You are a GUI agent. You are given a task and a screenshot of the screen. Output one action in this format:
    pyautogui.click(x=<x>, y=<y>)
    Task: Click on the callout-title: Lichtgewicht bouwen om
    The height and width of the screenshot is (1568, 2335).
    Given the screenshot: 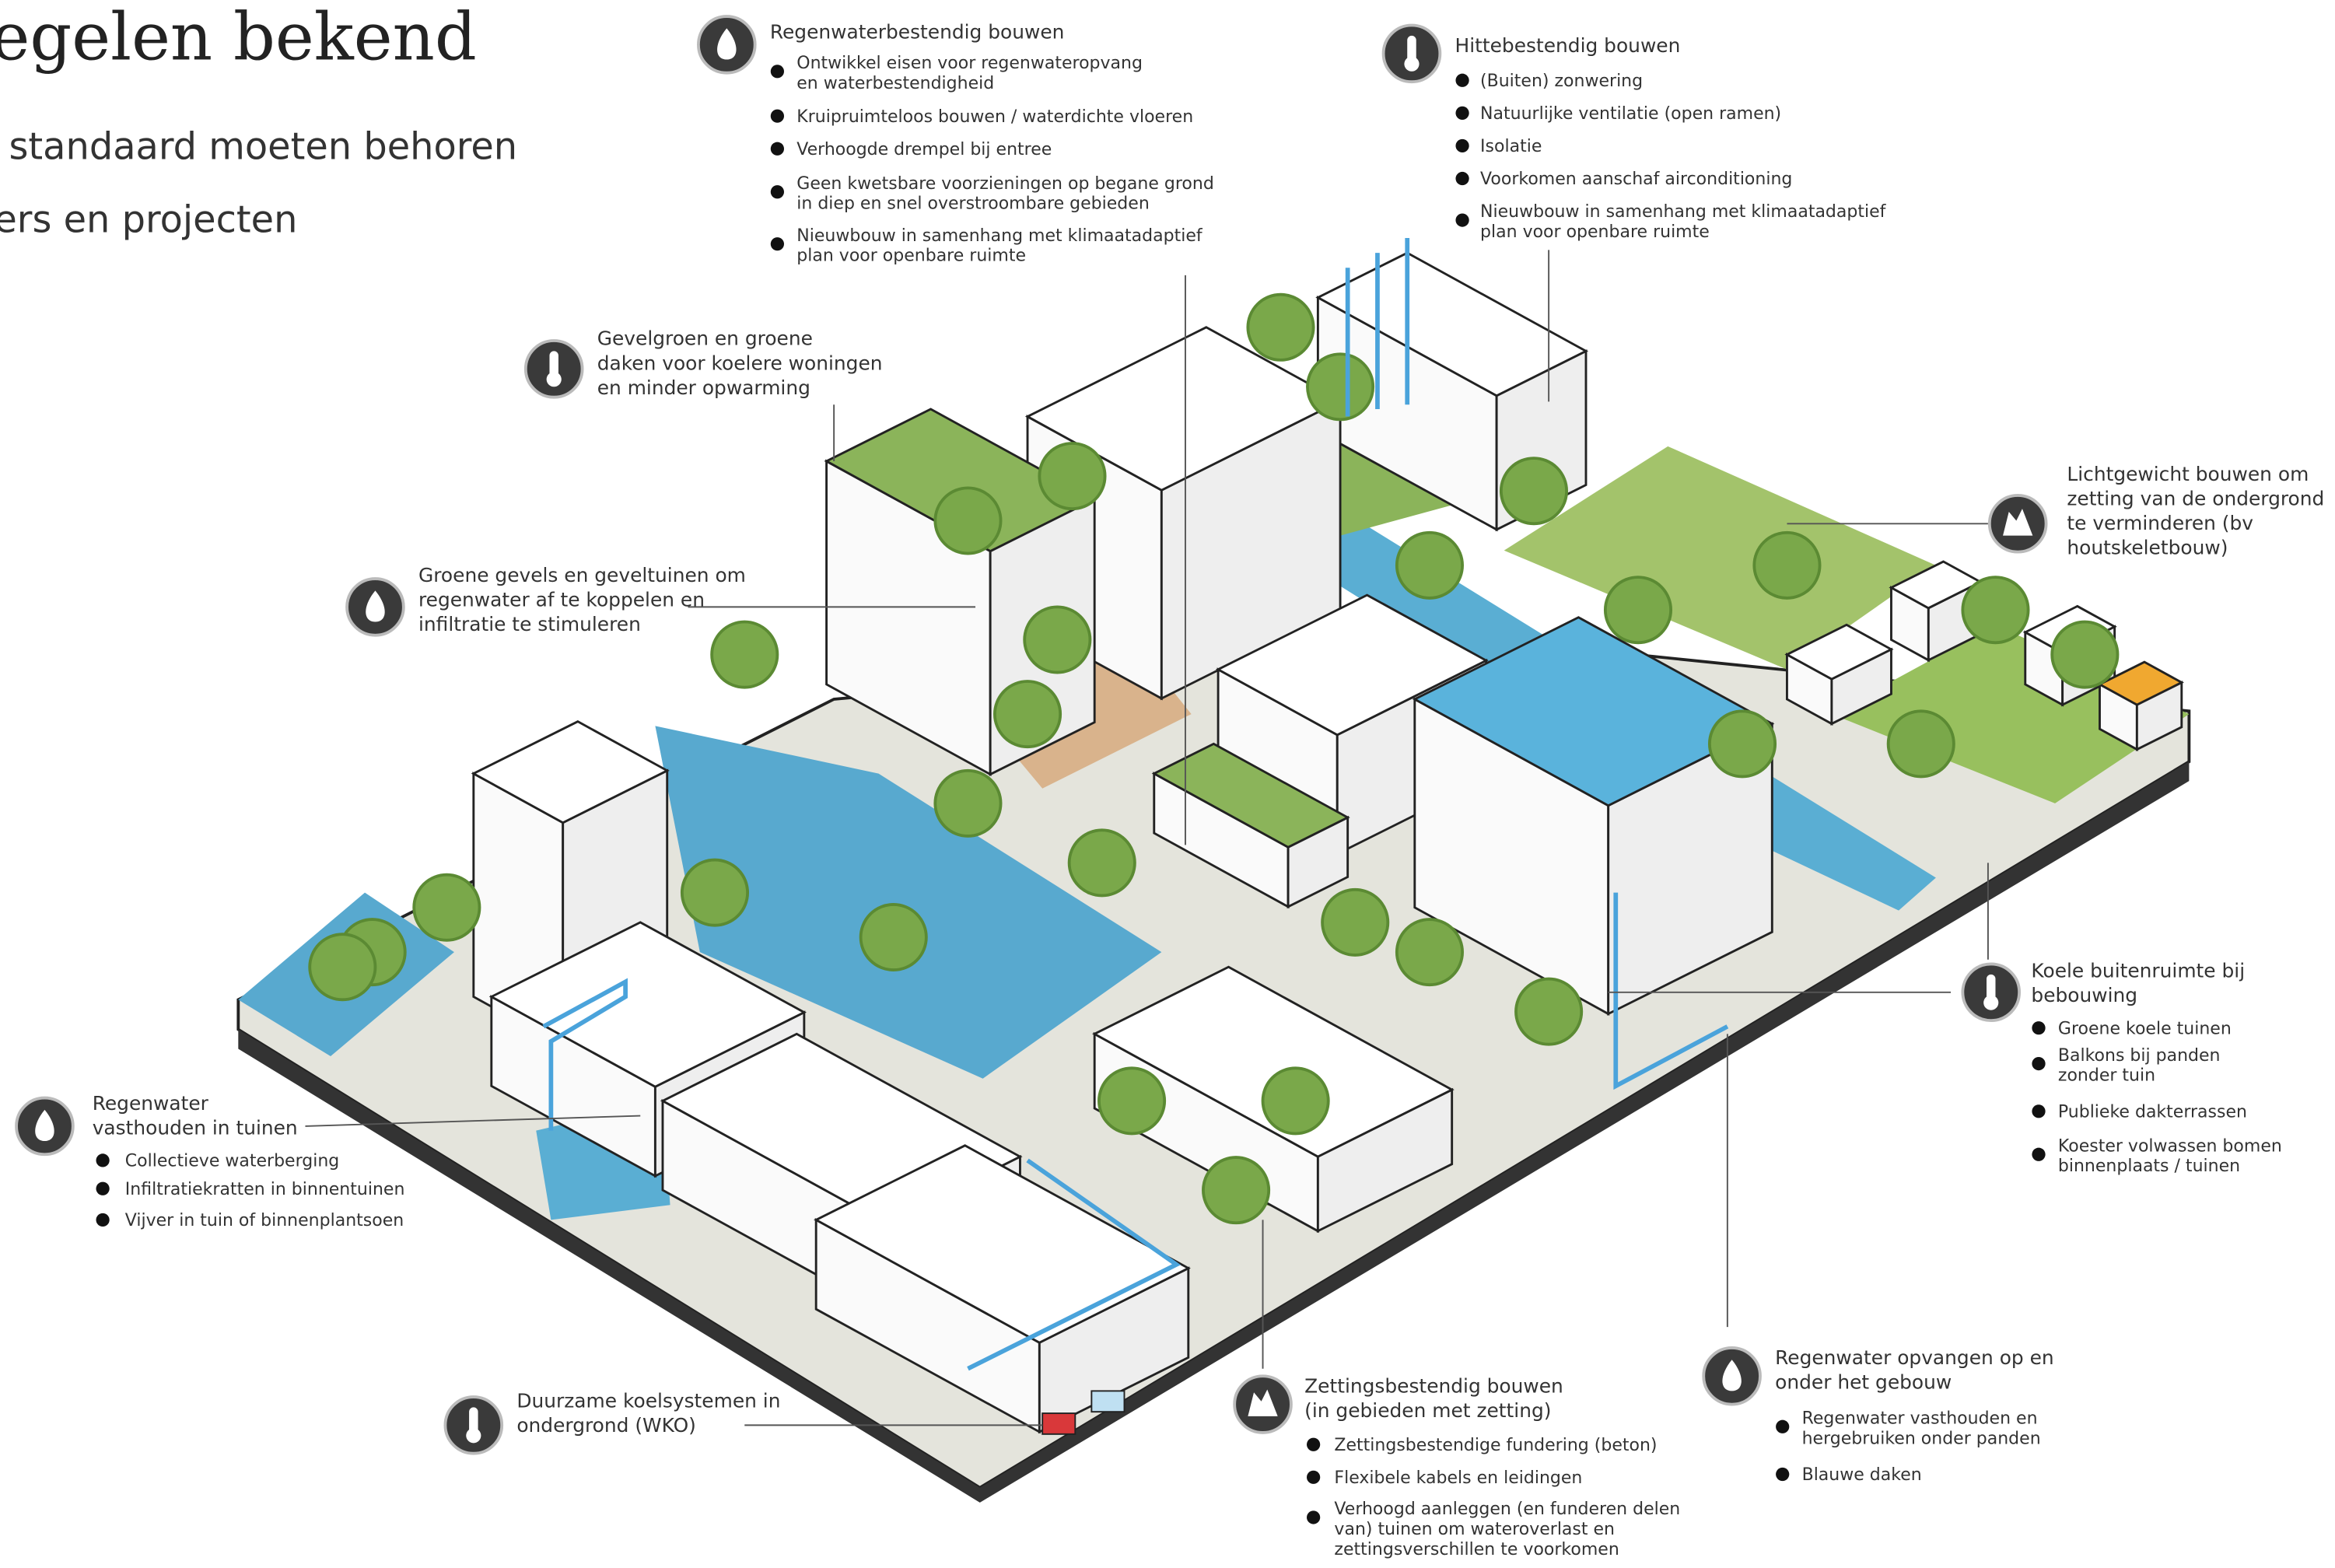 What is the action you would take?
    pyautogui.click(x=2188, y=474)
    